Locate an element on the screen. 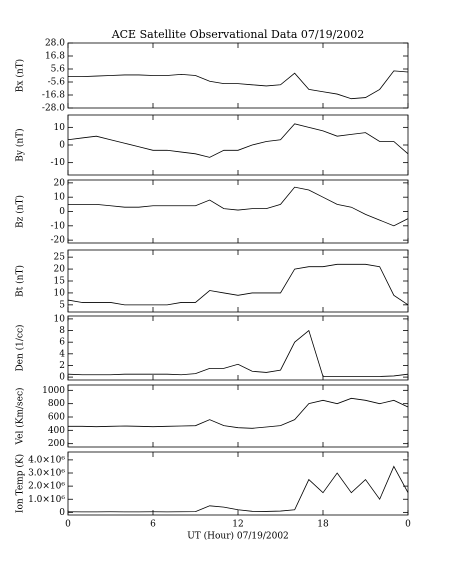 This screenshot has height=566, width=453. y-tick-label: 16.8 is located at coordinates (55, 57).